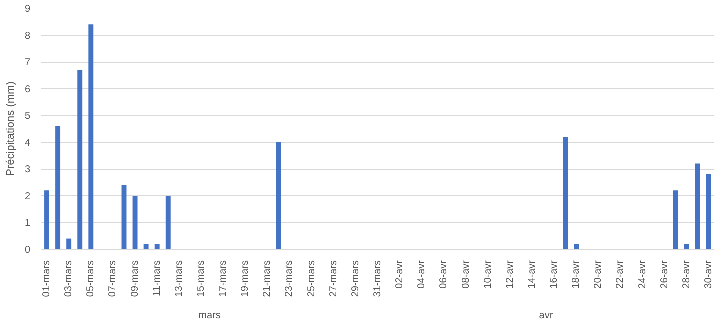 This screenshot has width=727, height=328. Describe the element at coordinates (378, 279) in the screenshot. I see `x-tick-label: 31-mars` at that location.